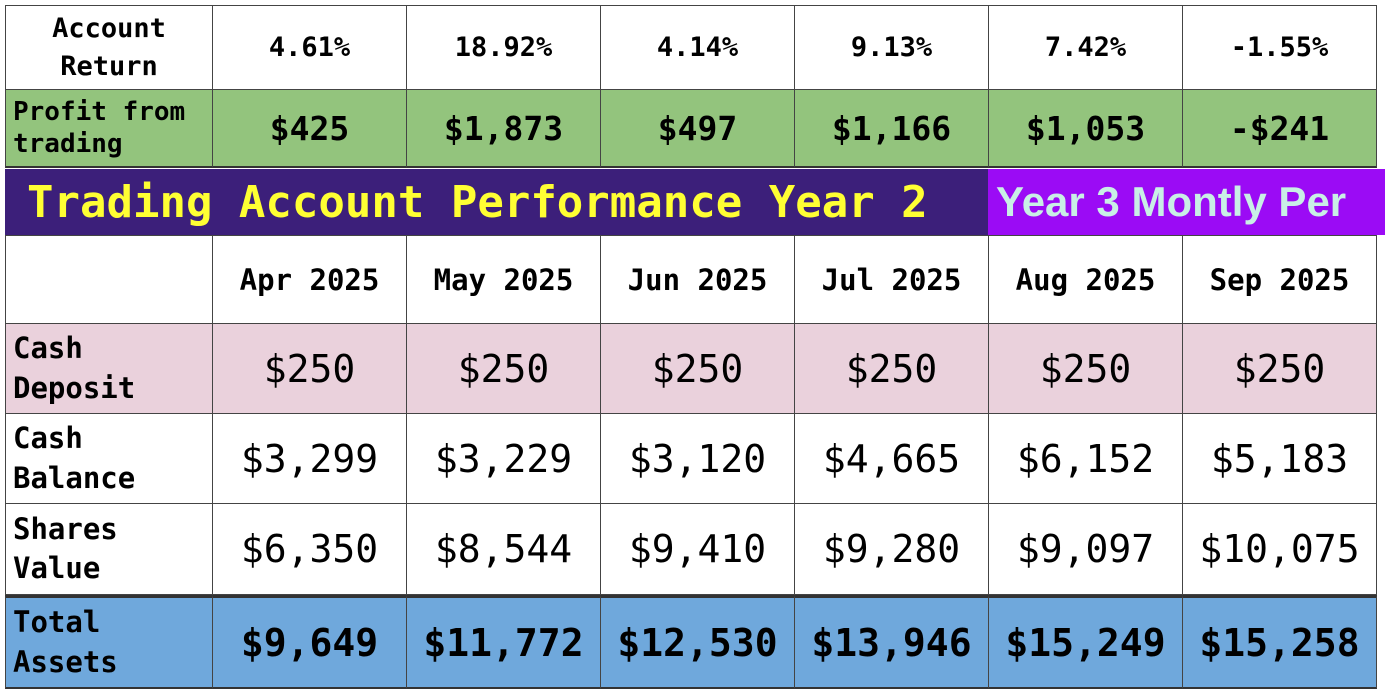 The width and height of the screenshot is (1385, 691). What do you see at coordinates (698, 129) in the screenshot?
I see `profit-cell: $497` at bounding box center [698, 129].